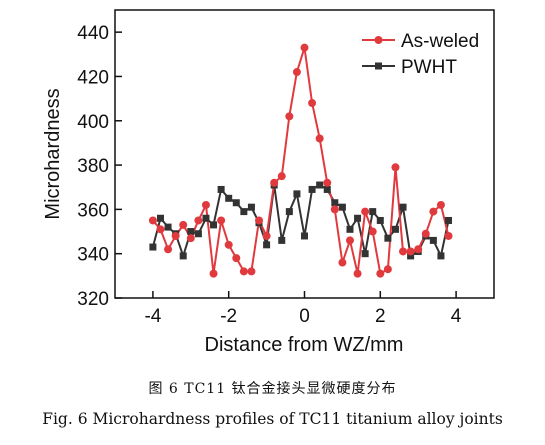 The image size is (545, 445). What do you see at coordinates (440, 41) in the screenshot?
I see `legend-label: As-weled` at bounding box center [440, 41].